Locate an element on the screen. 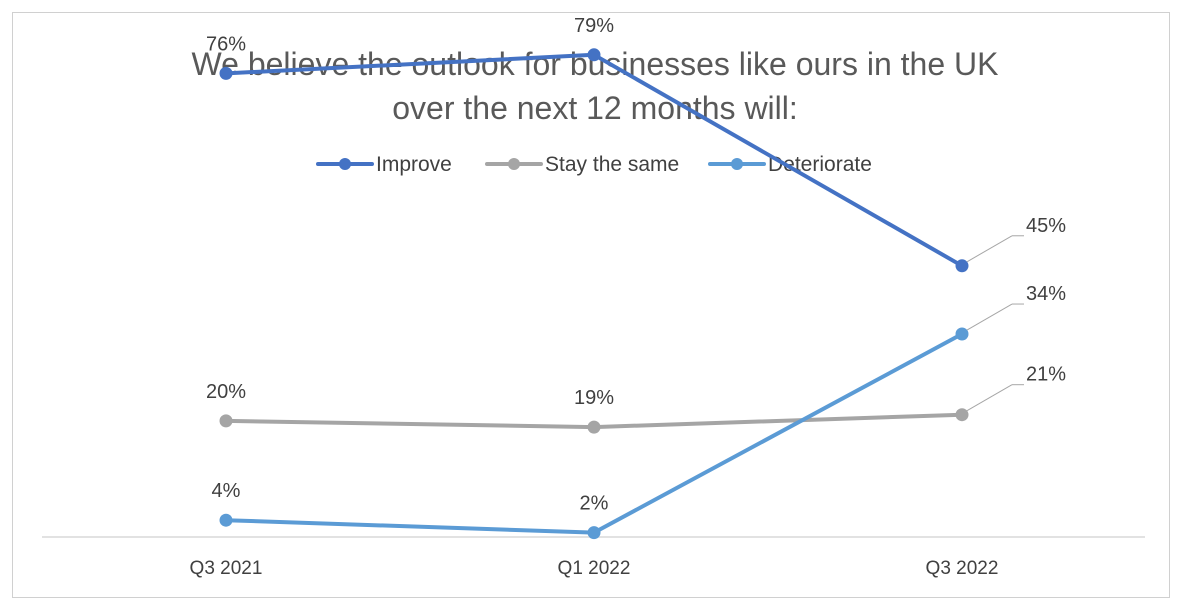  data-label: 2% is located at coordinates (594, 504).